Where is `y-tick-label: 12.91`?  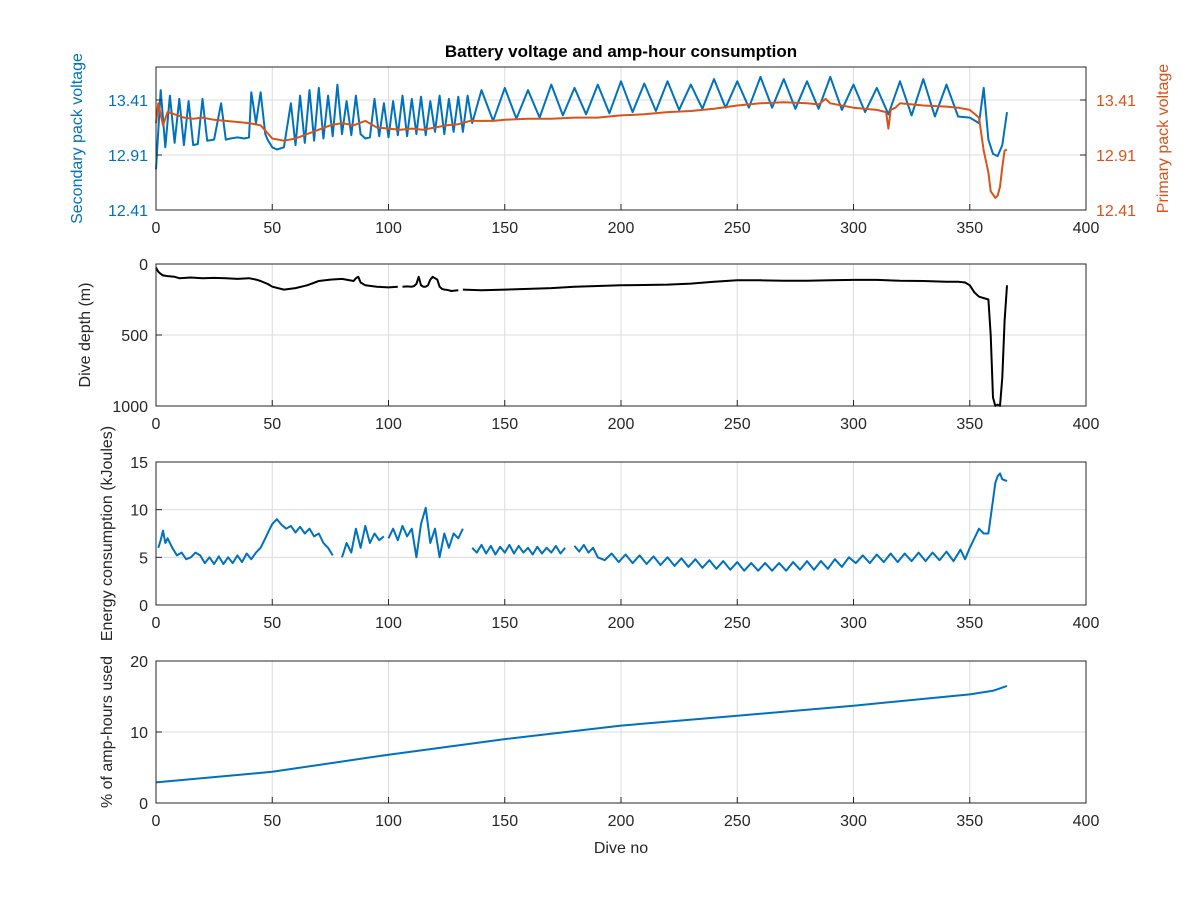 y-tick-label: 12.91 is located at coordinates (128, 156).